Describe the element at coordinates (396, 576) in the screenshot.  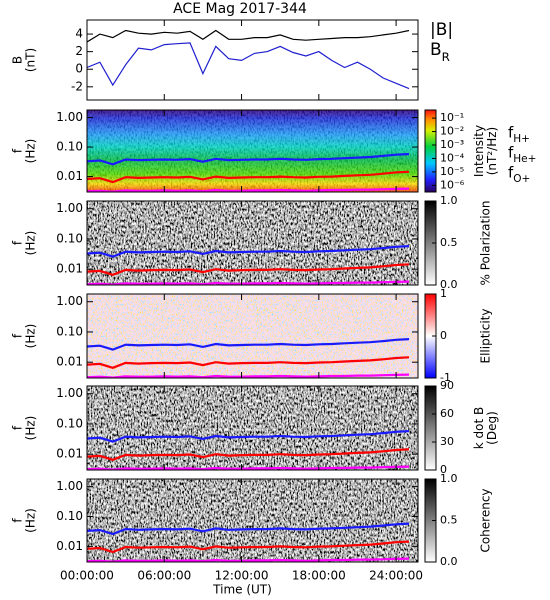
I see `x-tick-label: 24:00:00` at that location.